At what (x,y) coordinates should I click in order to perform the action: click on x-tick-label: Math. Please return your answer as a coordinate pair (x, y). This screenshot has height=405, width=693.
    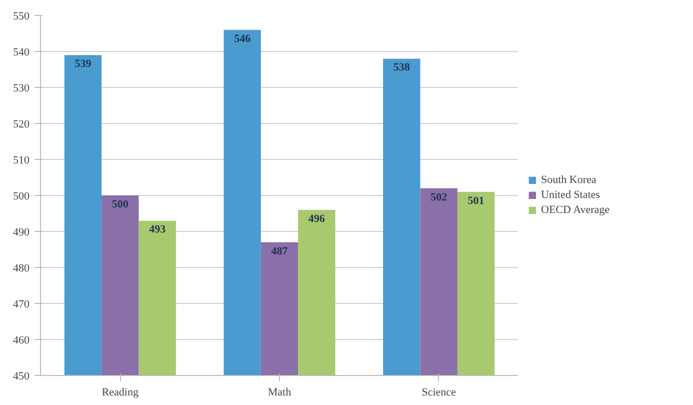
    Looking at the image, I should click on (280, 392).